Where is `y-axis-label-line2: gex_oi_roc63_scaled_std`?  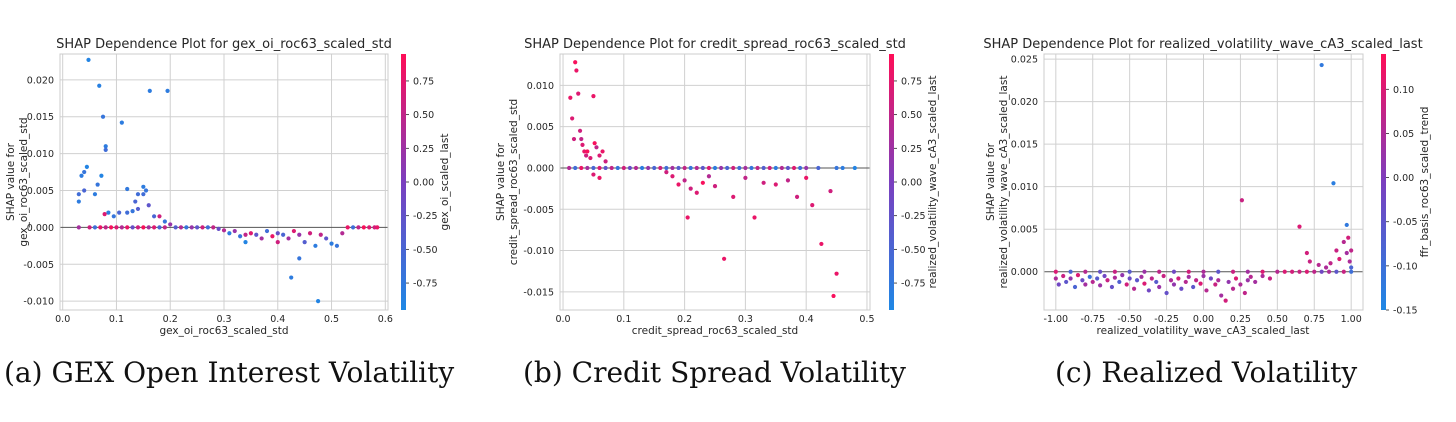 y-axis-label-line2: gex_oi_roc63_scaled_std is located at coordinates (24, 181).